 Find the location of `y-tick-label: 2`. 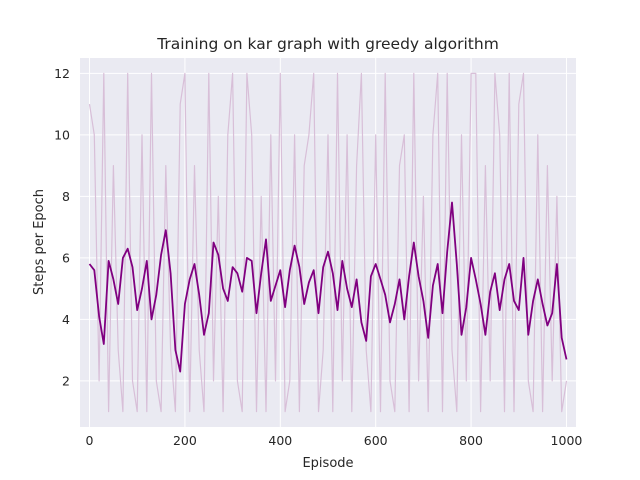

y-tick-label: 2 is located at coordinates (66, 380).